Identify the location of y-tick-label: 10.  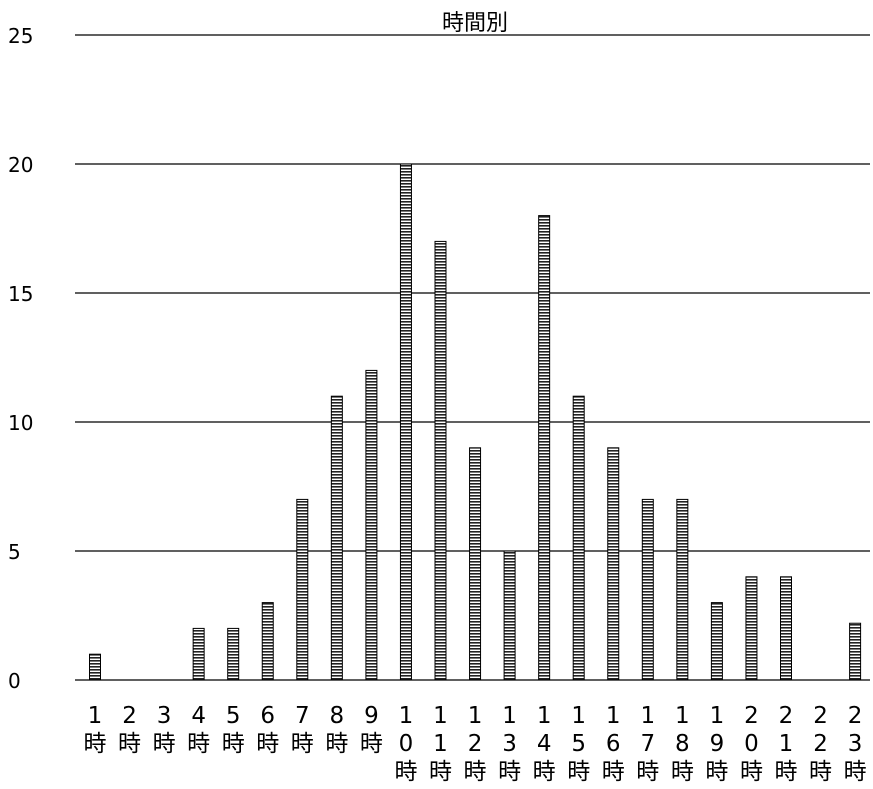
(20, 423).